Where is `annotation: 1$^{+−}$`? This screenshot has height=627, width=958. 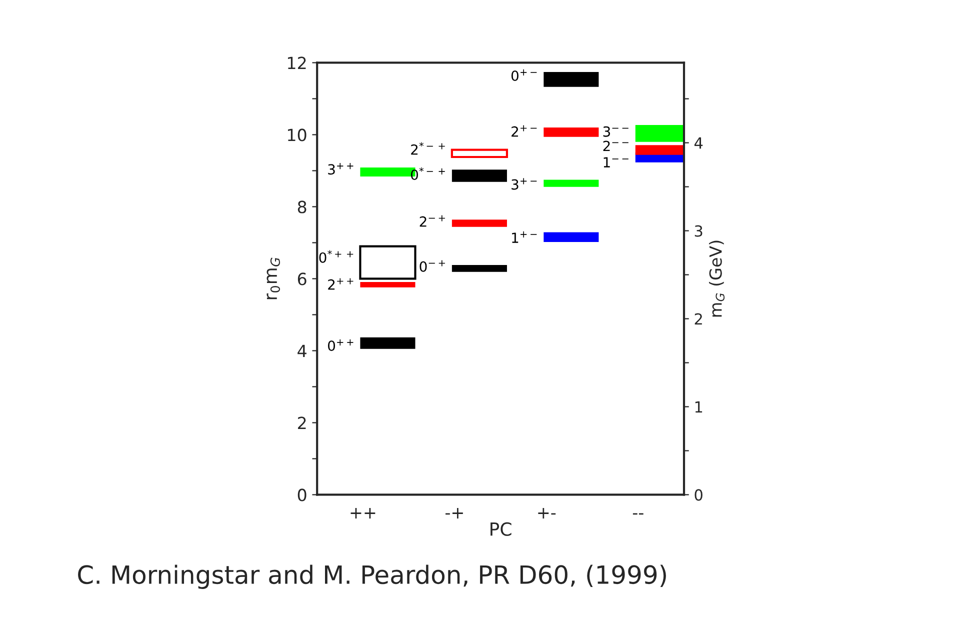
annotation: 1$^{+−}$ is located at coordinates (524, 237).